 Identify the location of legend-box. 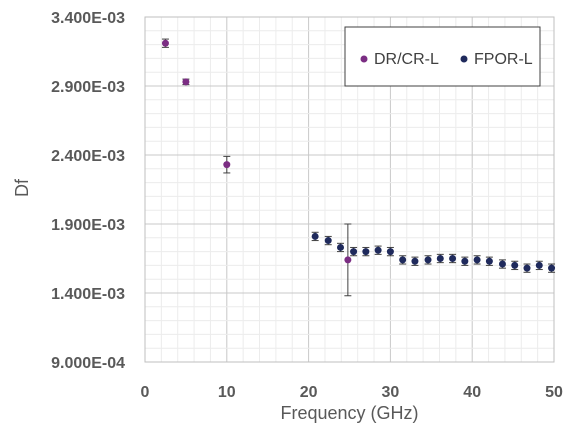
(442, 56).